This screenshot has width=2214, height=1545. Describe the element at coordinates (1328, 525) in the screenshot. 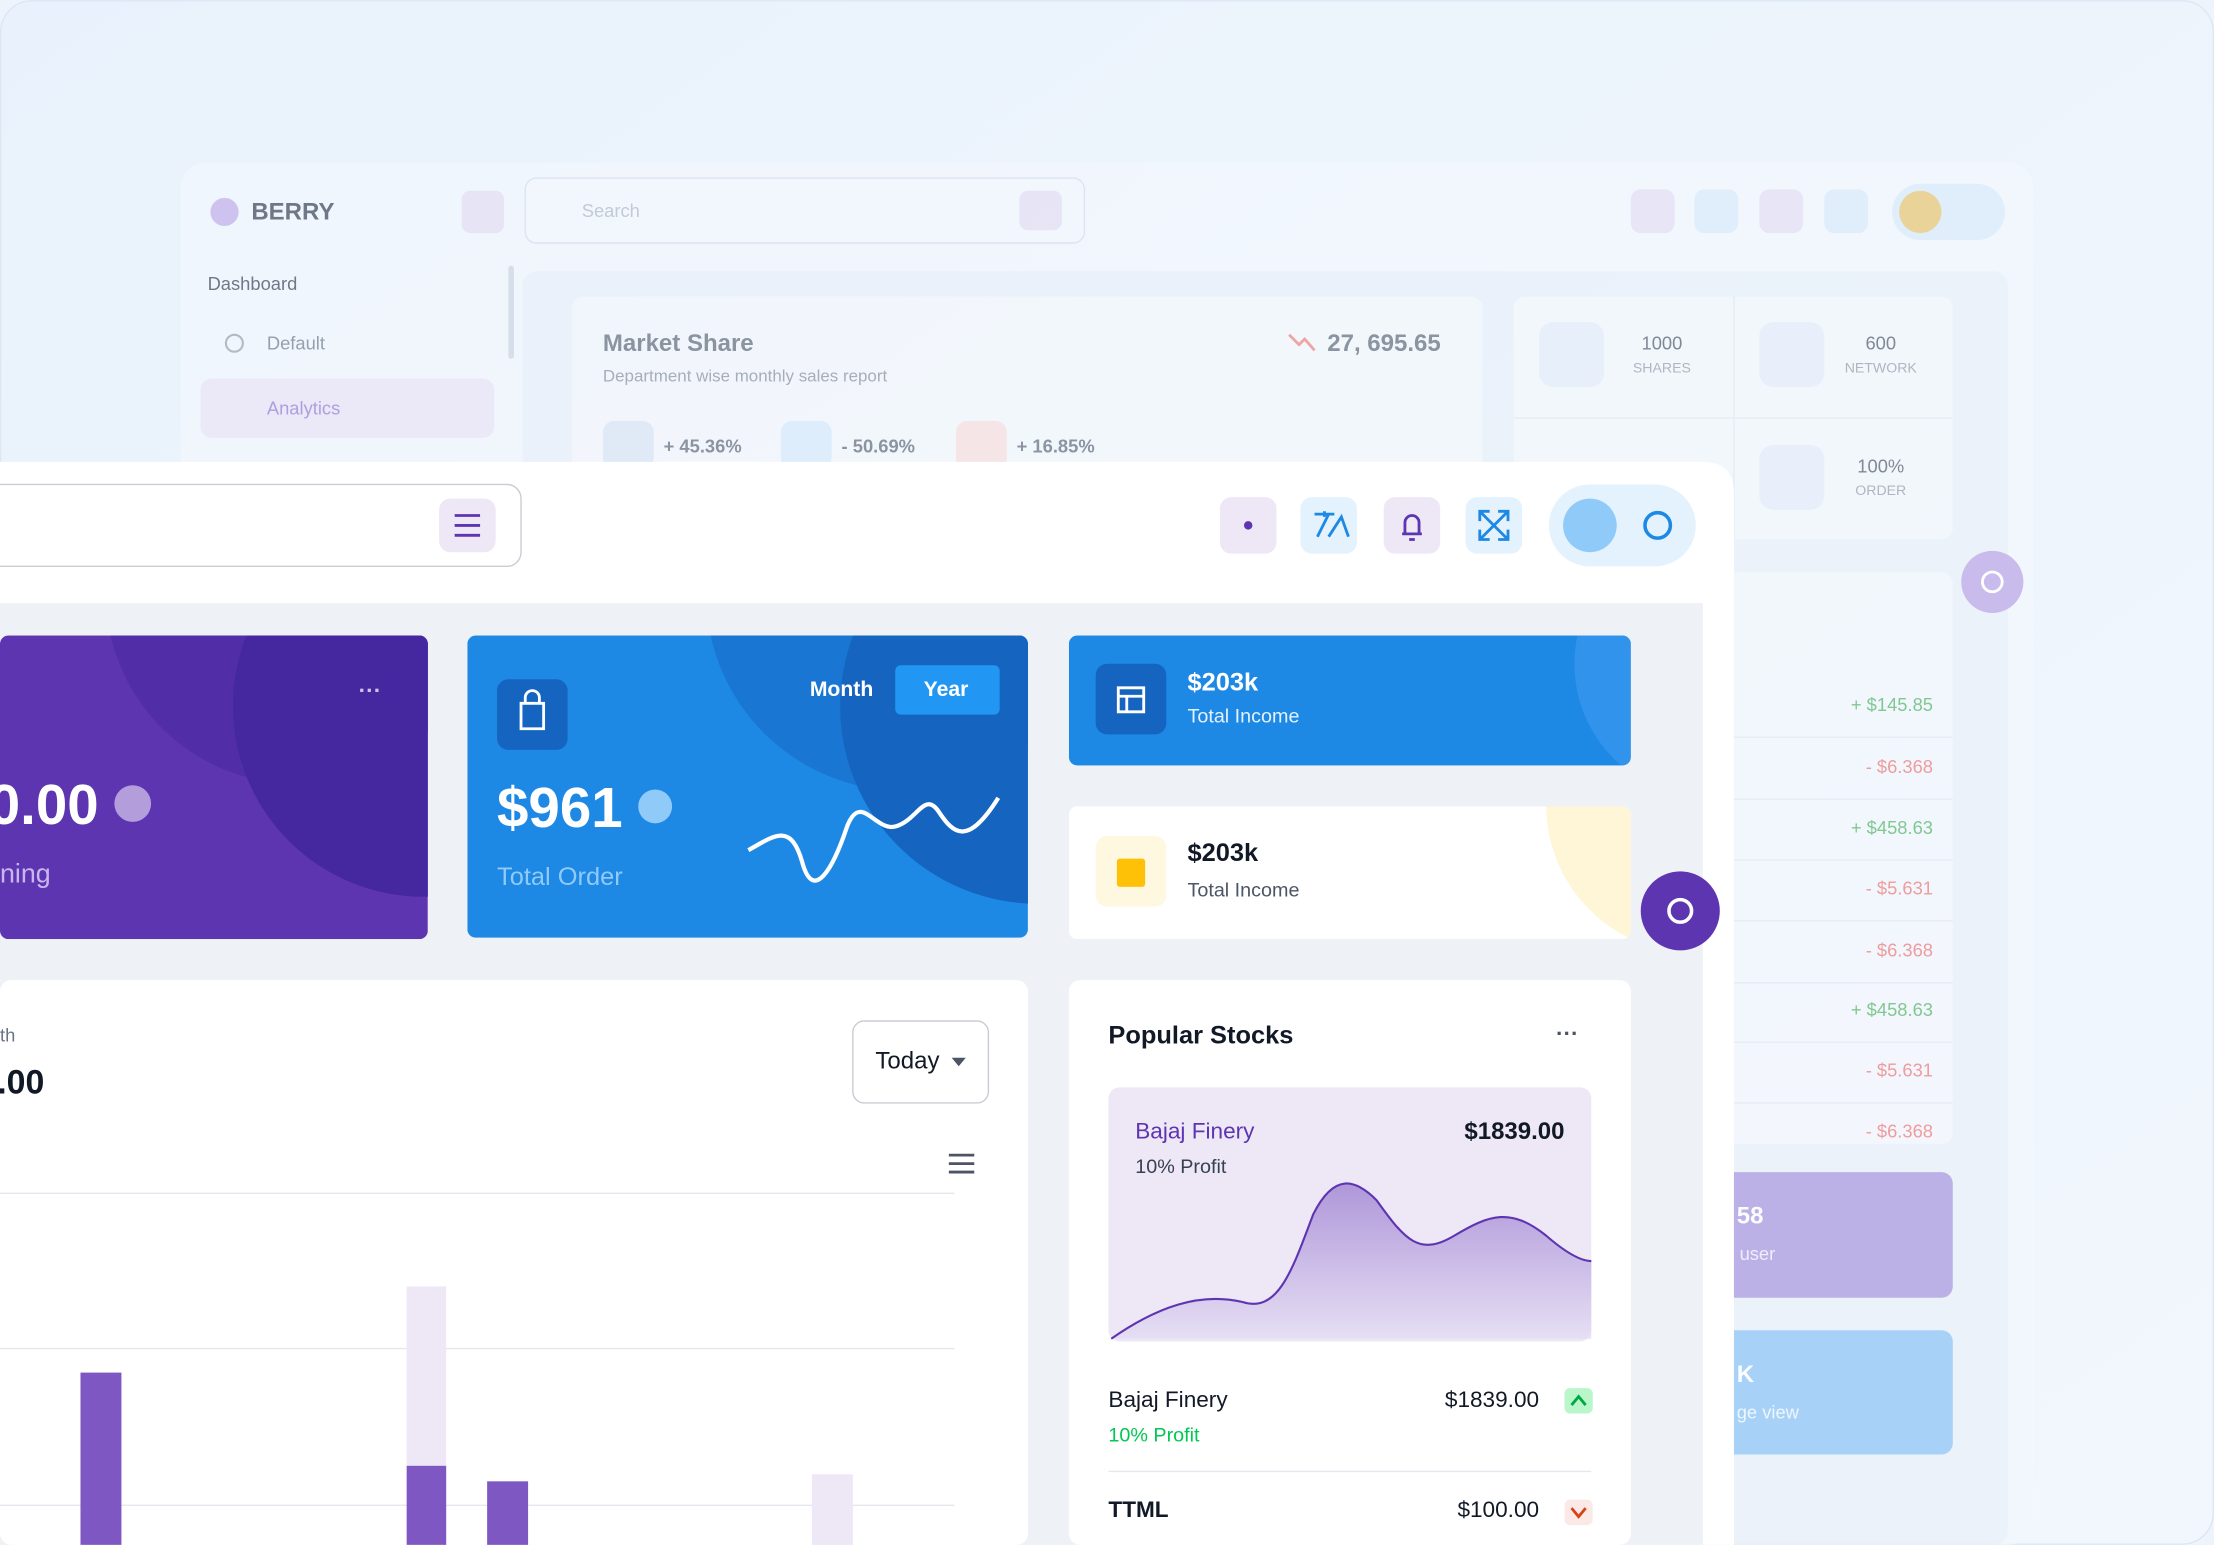

I see `translate-button` at that location.